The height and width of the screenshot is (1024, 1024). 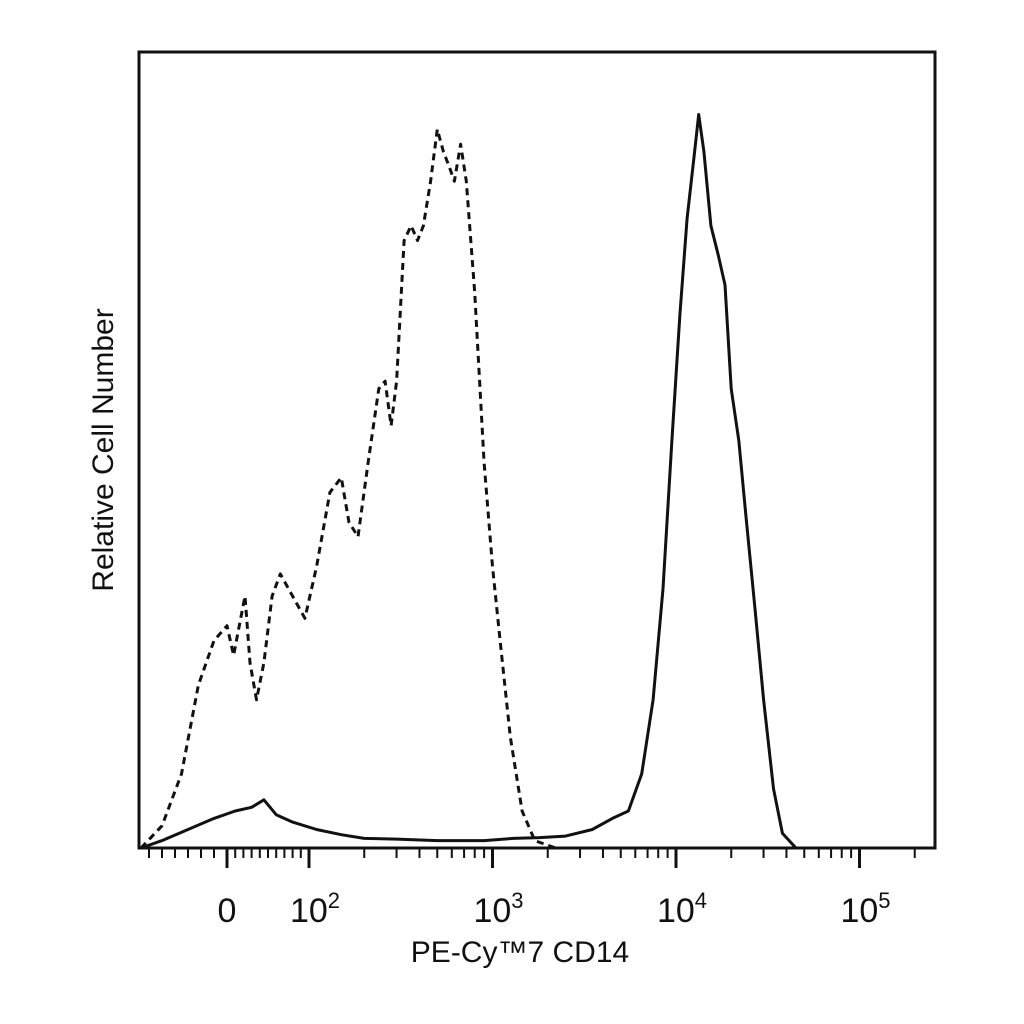 What do you see at coordinates (865, 909) in the screenshot?
I see `x-tick-label: 10⁵` at bounding box center [865, 909].